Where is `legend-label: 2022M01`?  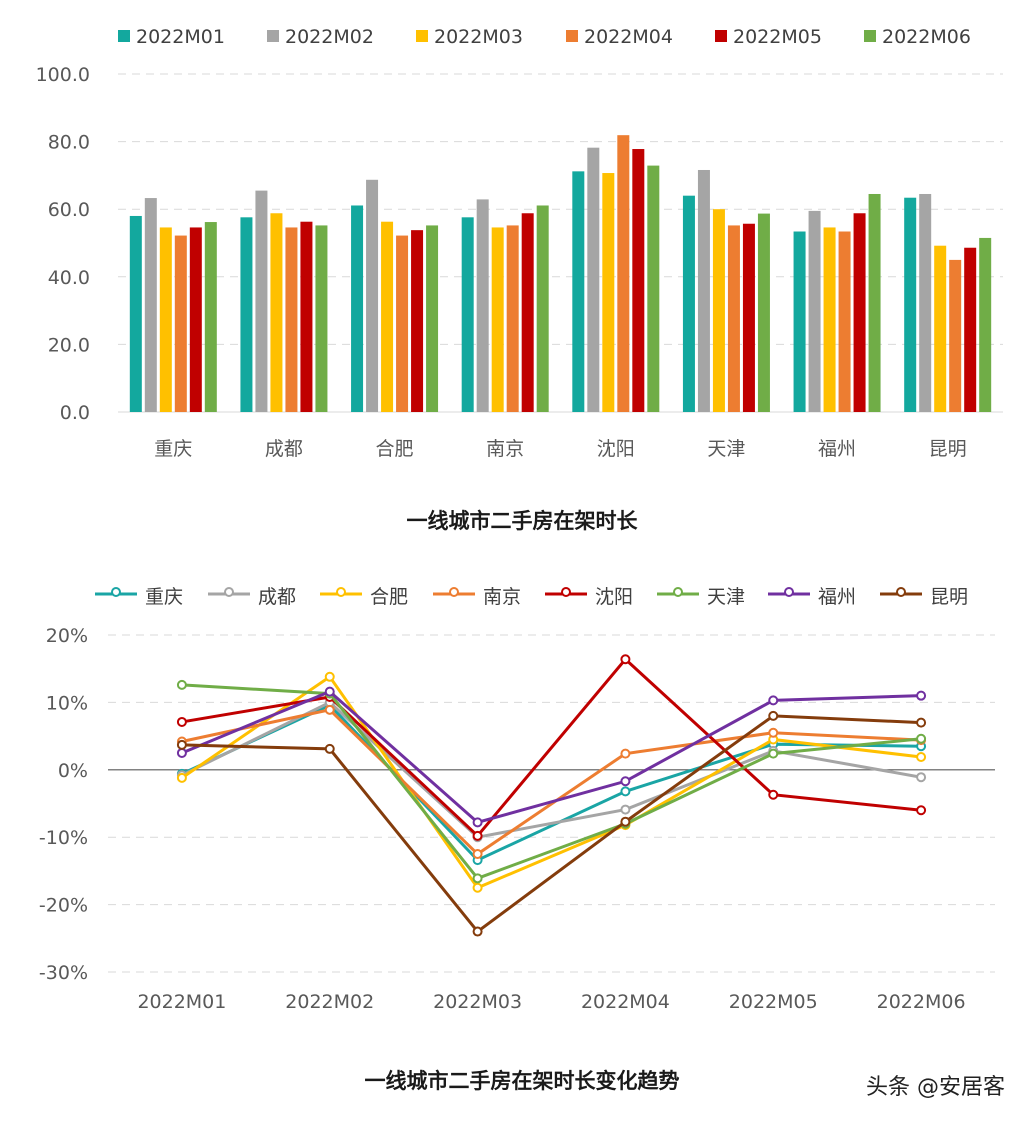
legend-label: 2022M01 is located at coordinates (180, 37).